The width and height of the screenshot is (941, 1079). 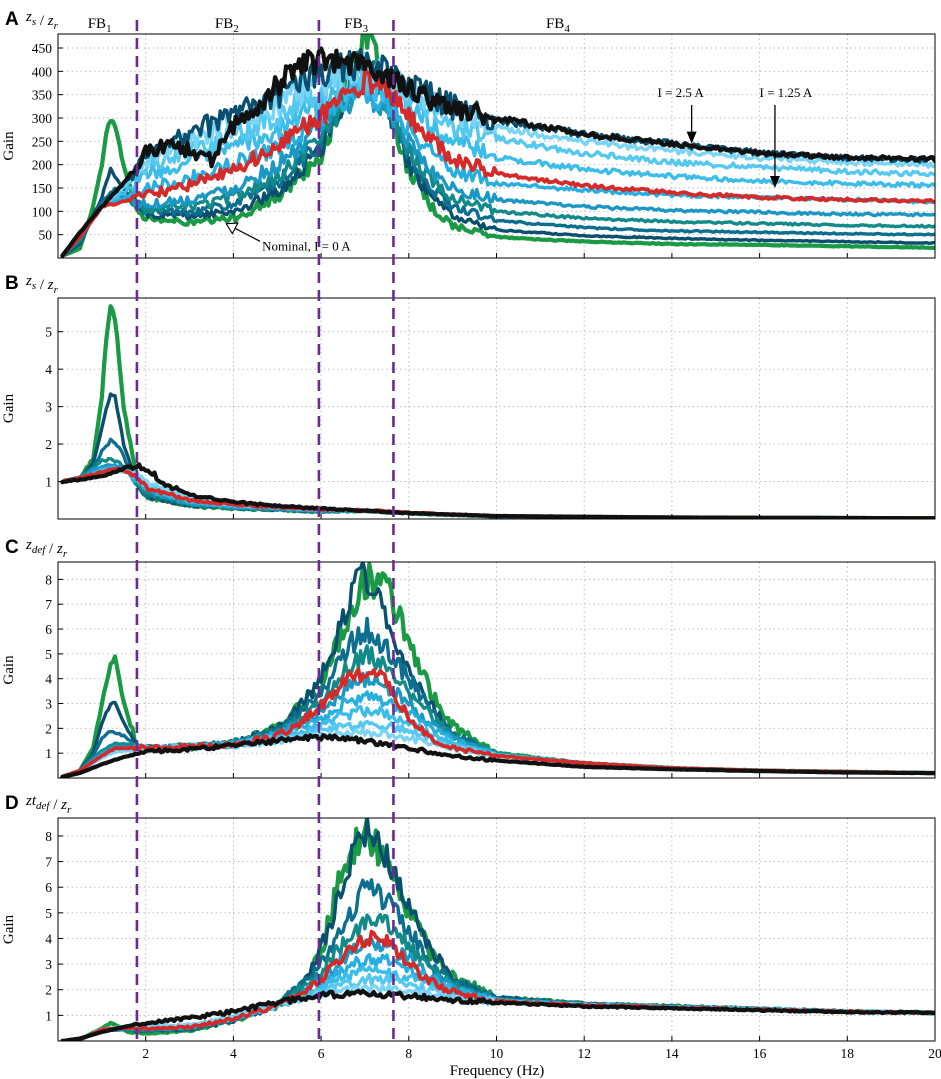 I want to click on panel-title: zdef / zr, so click(x=46, y=548).